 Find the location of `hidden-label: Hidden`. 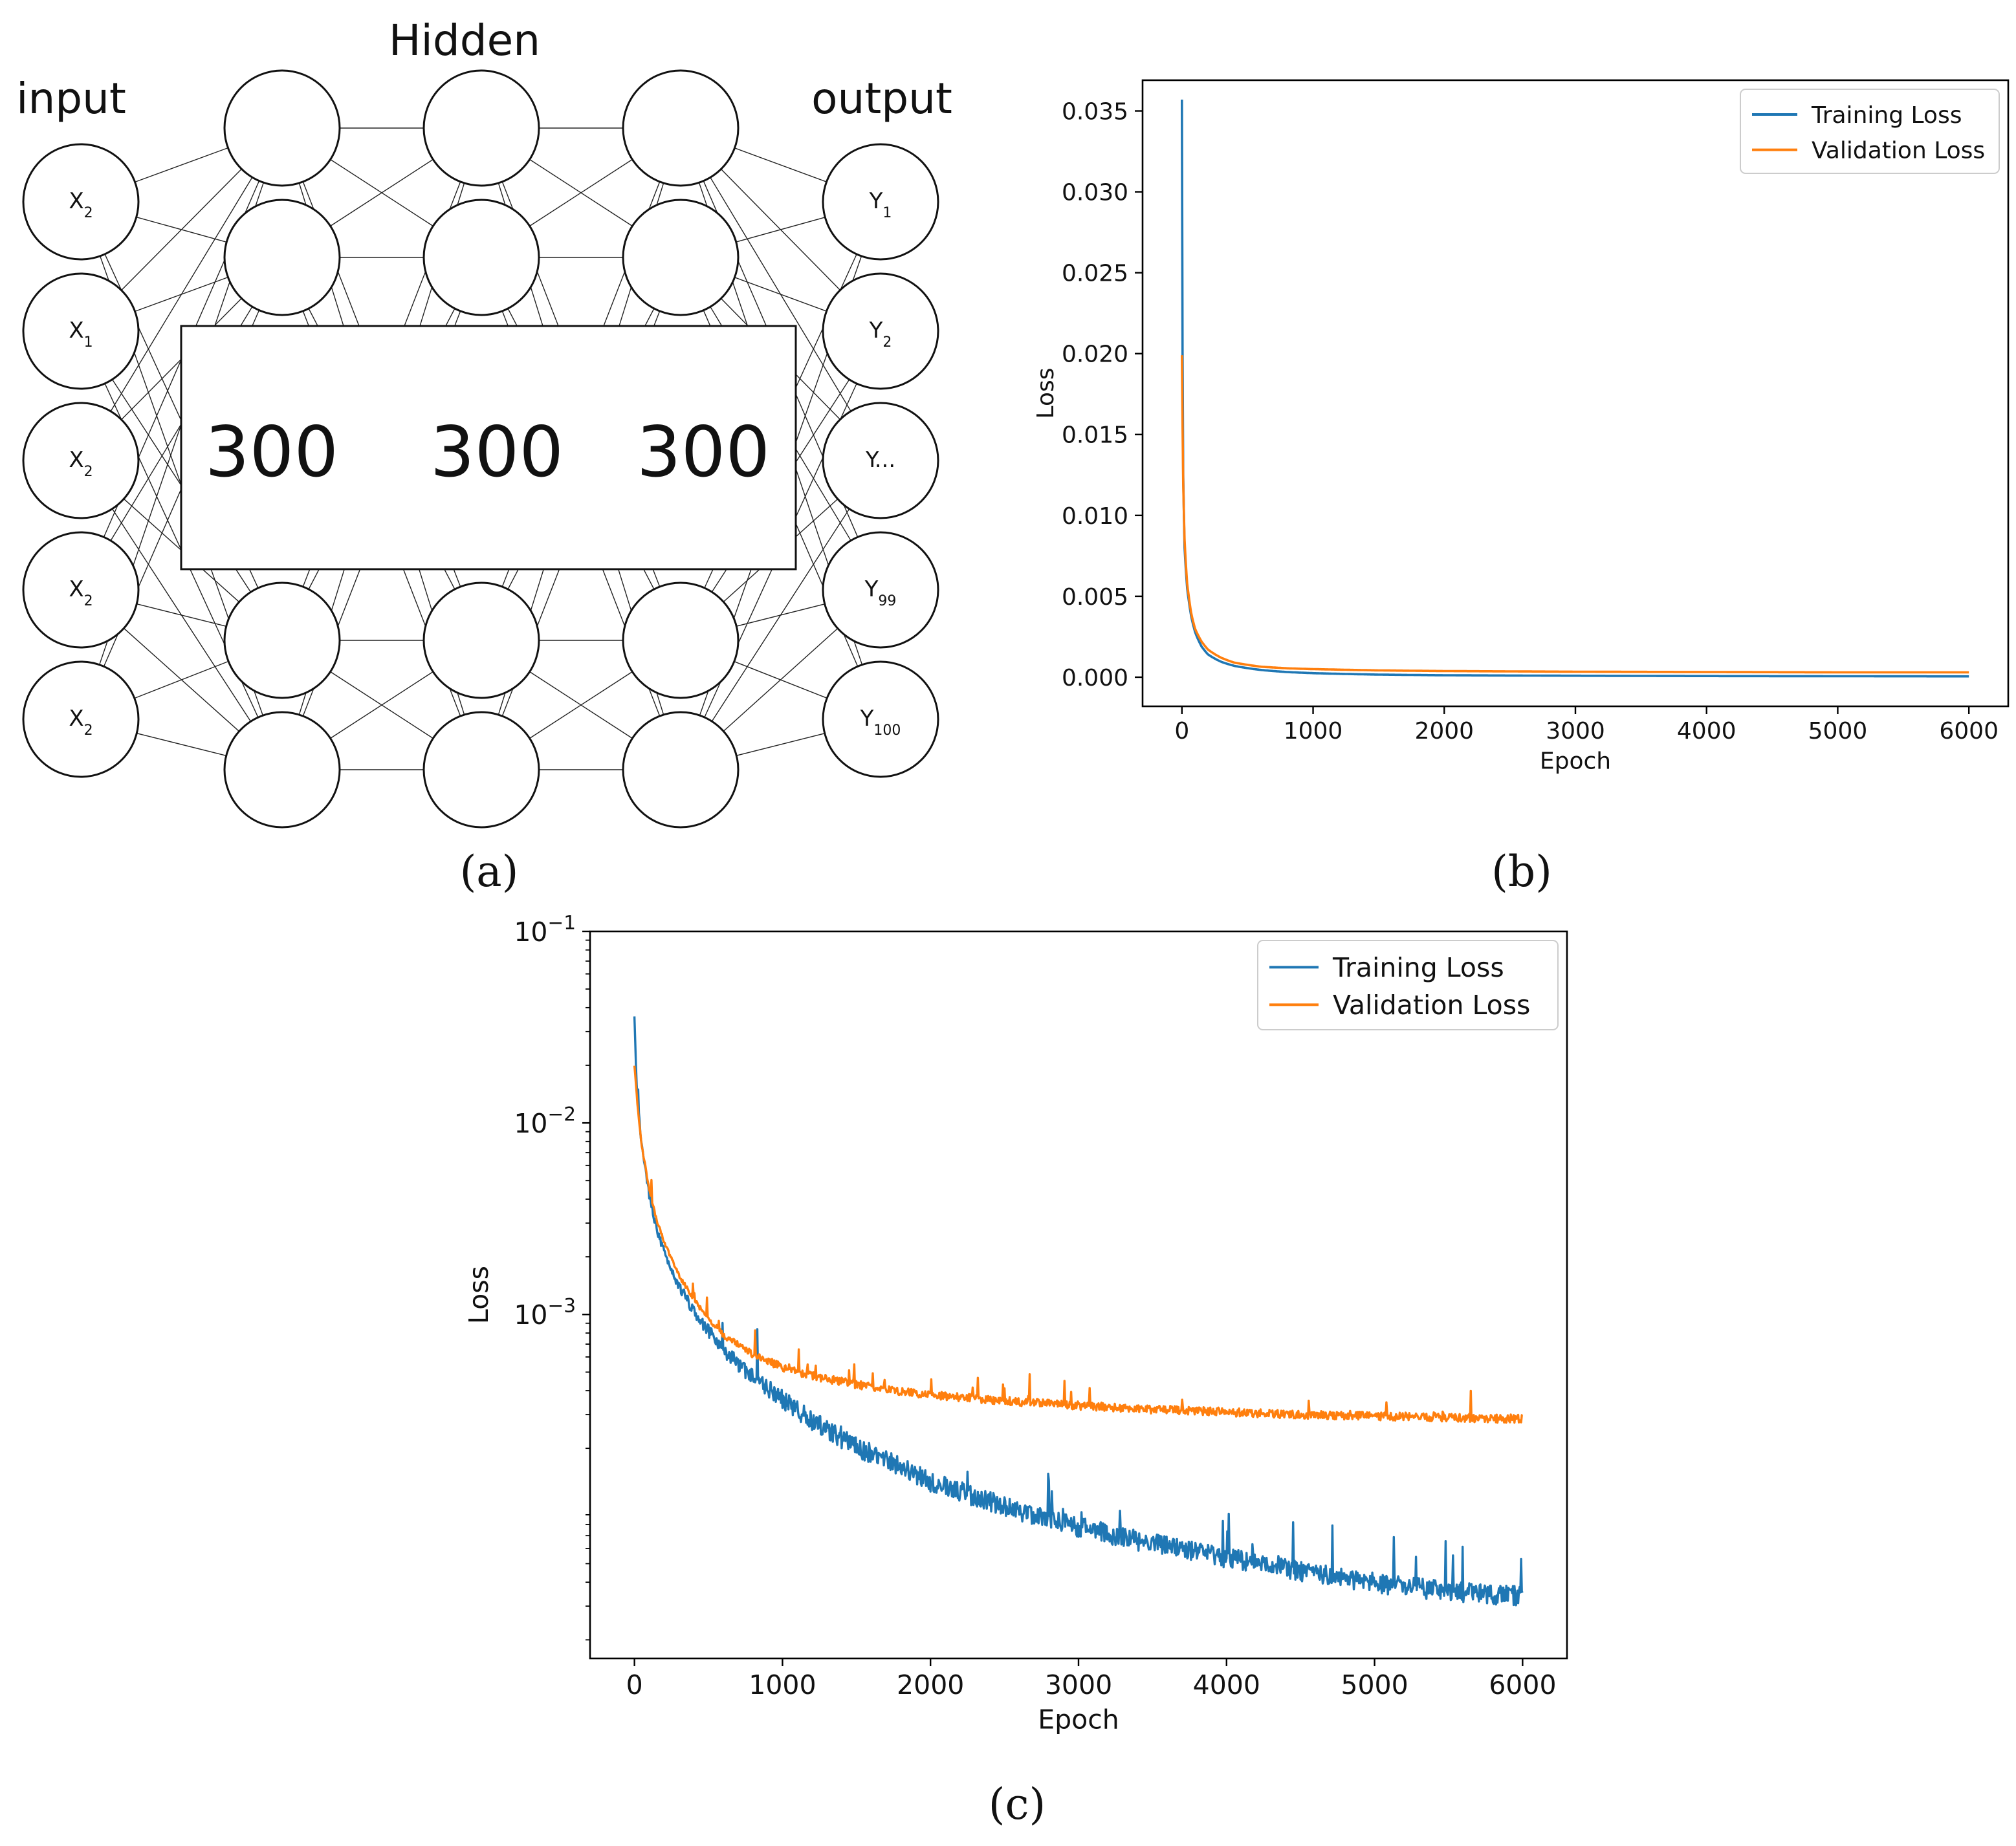

hidden-label: Hidden is located at coordinates (465, 40).